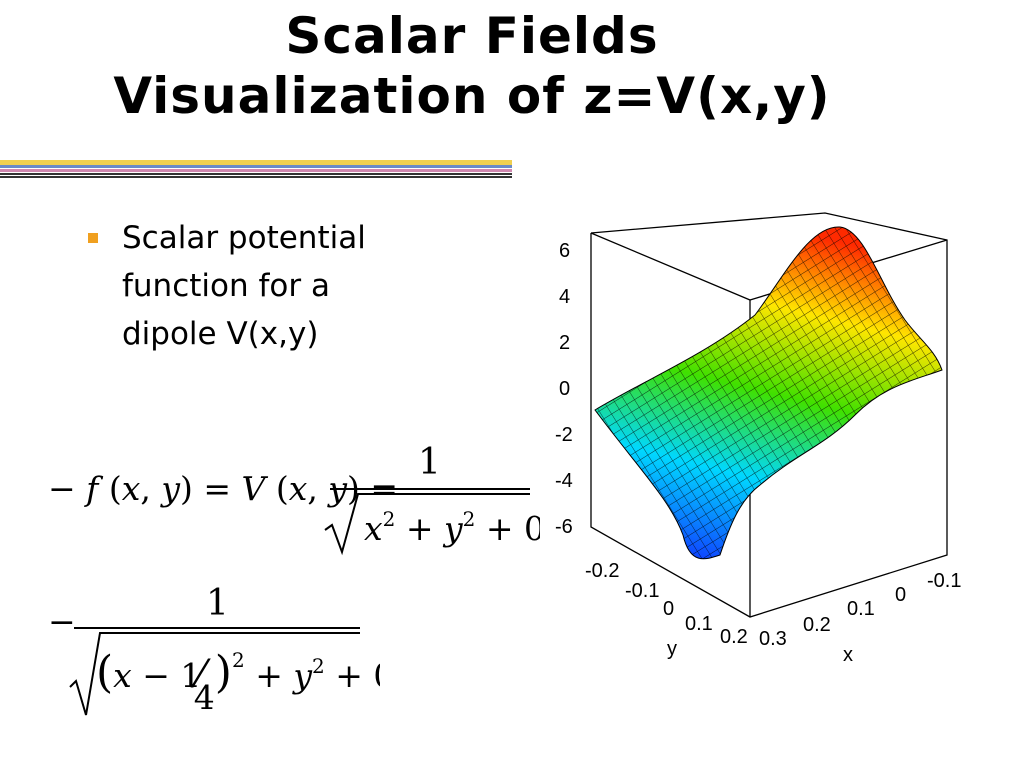 The image size is (1024, 768). What do you see at coordinates (861, 609) in the screenshot?
I see `x-tick: 0.1` at bounding box center [861, 609].